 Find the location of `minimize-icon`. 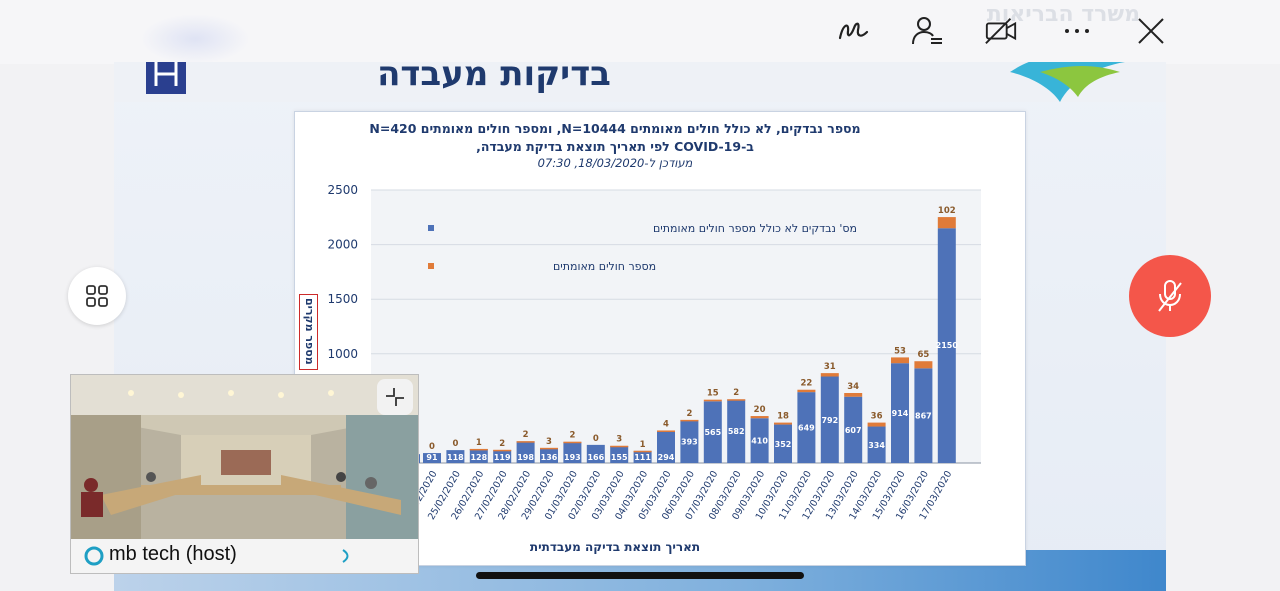

minimize-icon is located at coordinates (395, 397).